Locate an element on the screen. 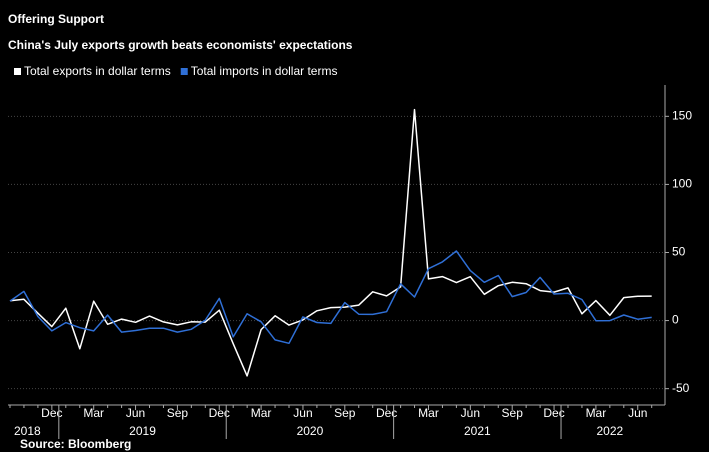 The image size is (709, 452). legend-label: Total exports in dollar terms is located at coordinates (97, 71).